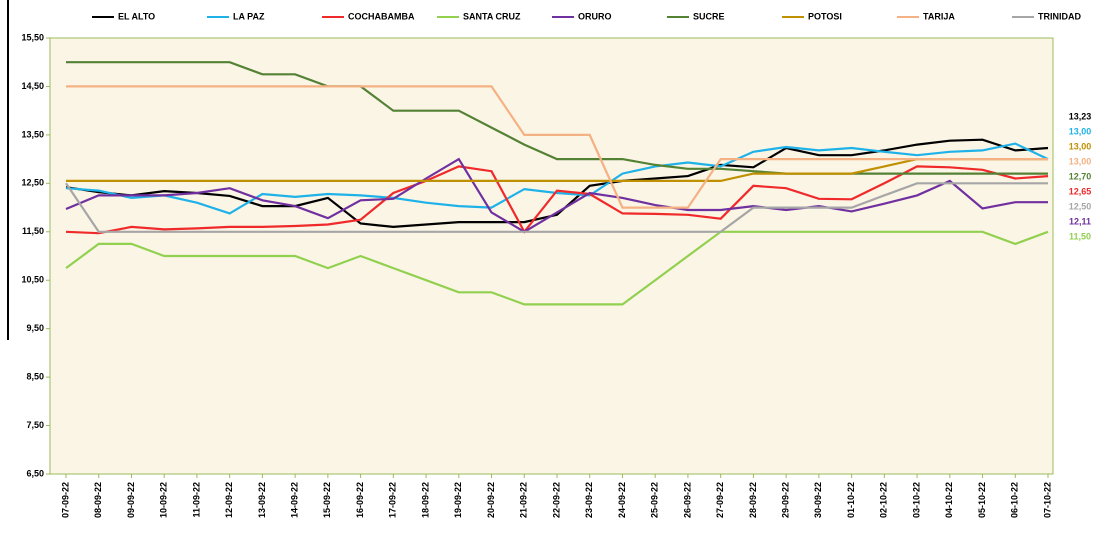 This screenshot has width=1093, height=533. I want to click on x-tick-label: 23-09-22, so click(589, 500).